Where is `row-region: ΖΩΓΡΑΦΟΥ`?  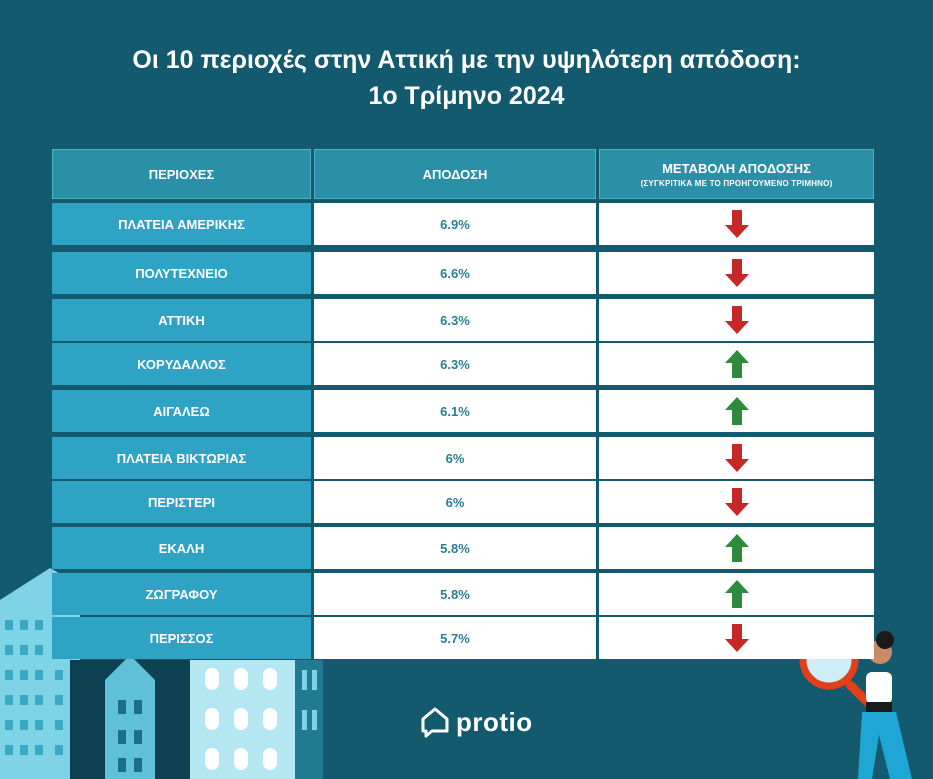 row-region: ΖΩΓΡΑΦΟΥ is located at coordinates (181, 594).